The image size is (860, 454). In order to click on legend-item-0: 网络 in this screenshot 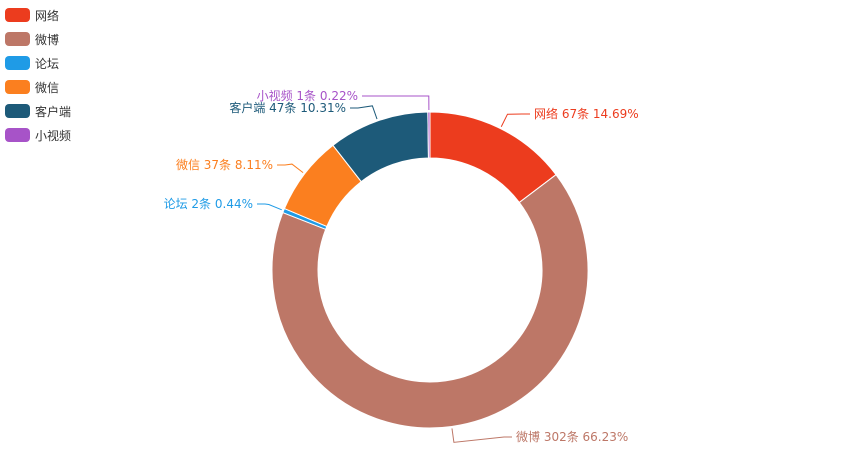, I will do `click(38, 15)`.